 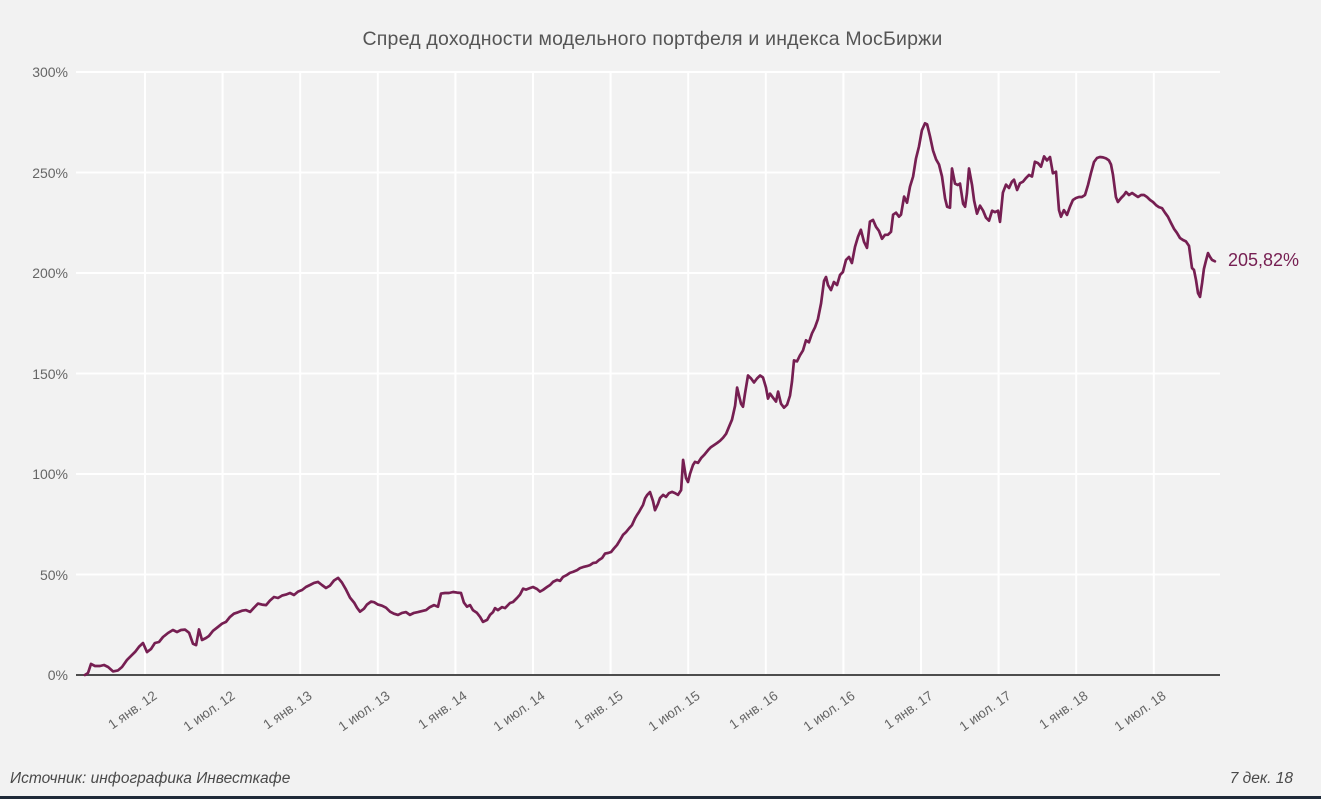 I want to click on y-tick-label: 100%, so click(x=50, y=474).